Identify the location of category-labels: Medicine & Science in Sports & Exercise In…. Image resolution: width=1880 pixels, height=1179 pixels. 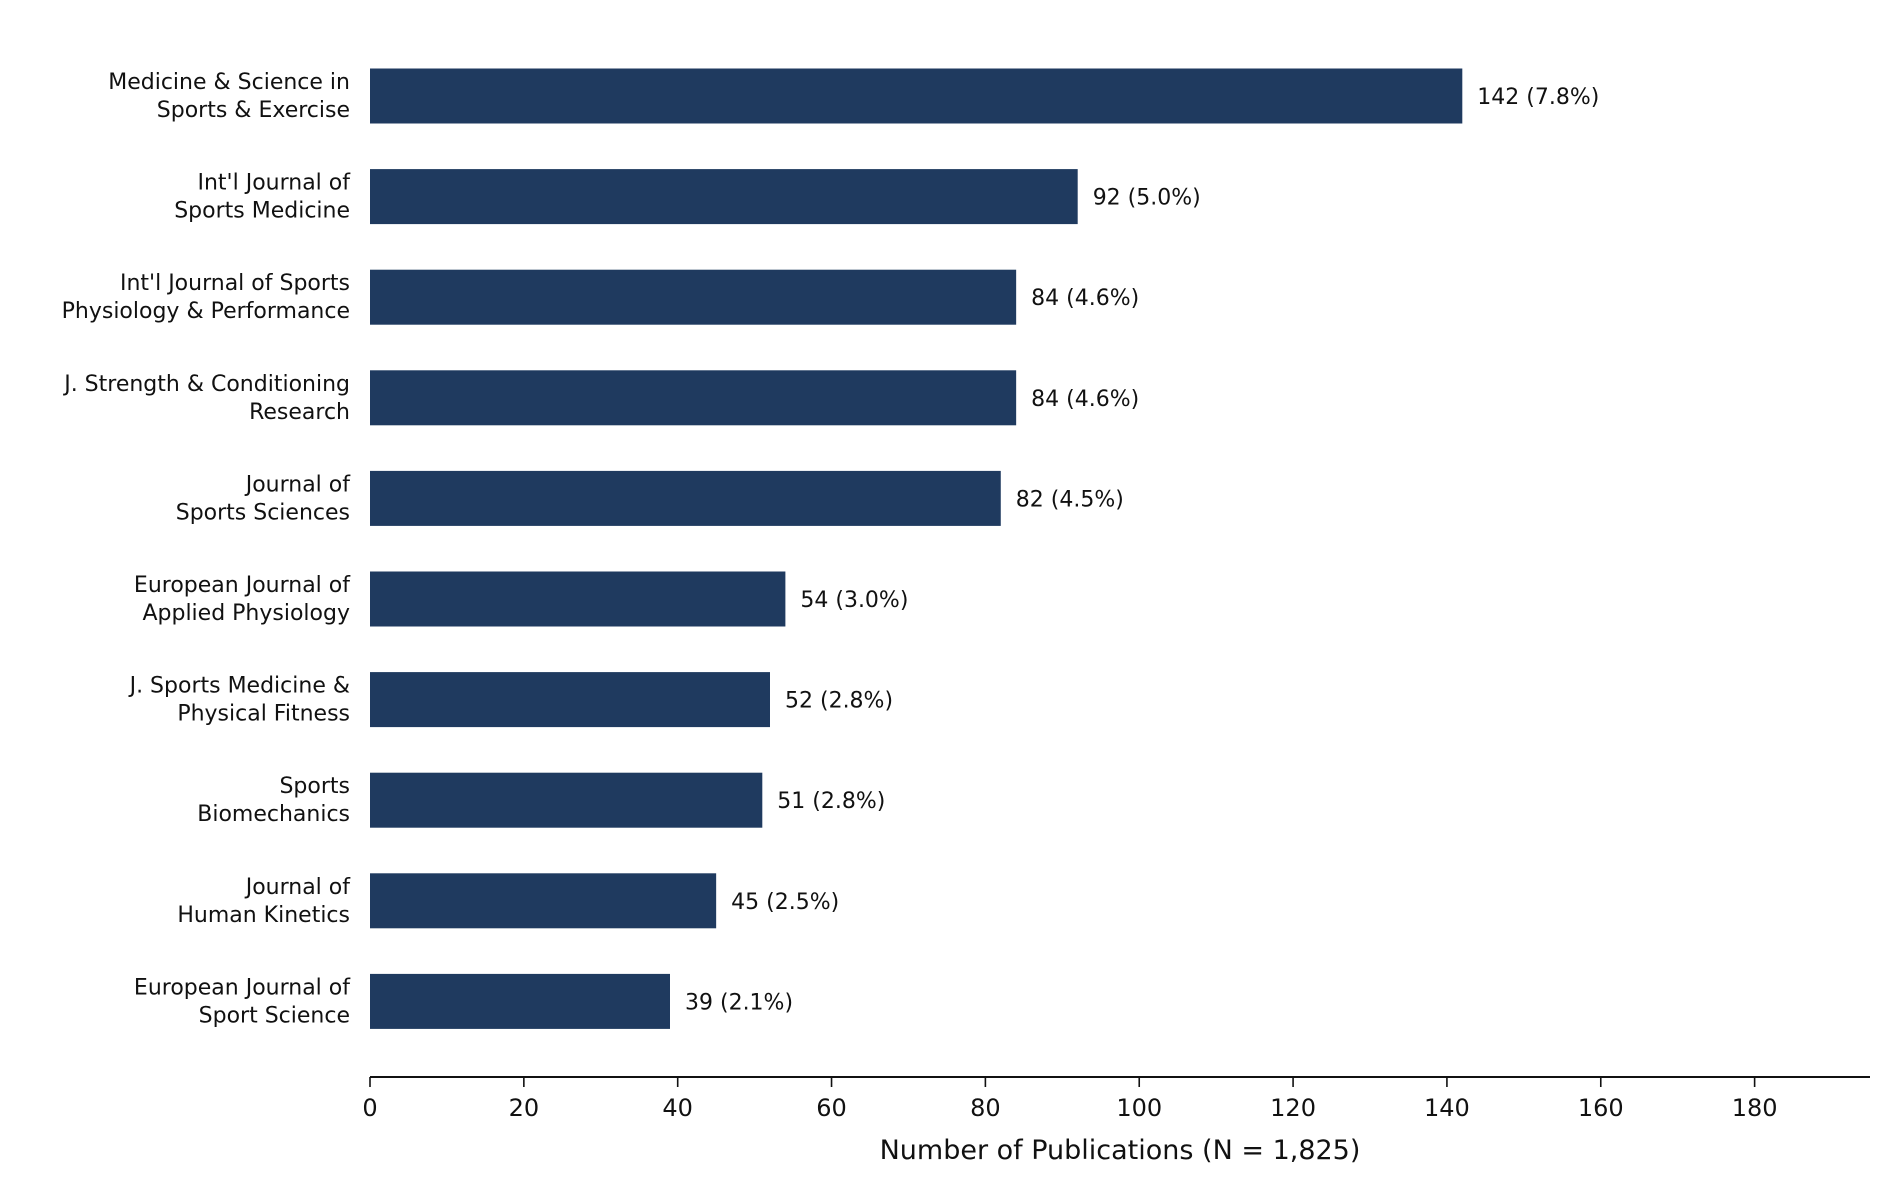
(207, 549).